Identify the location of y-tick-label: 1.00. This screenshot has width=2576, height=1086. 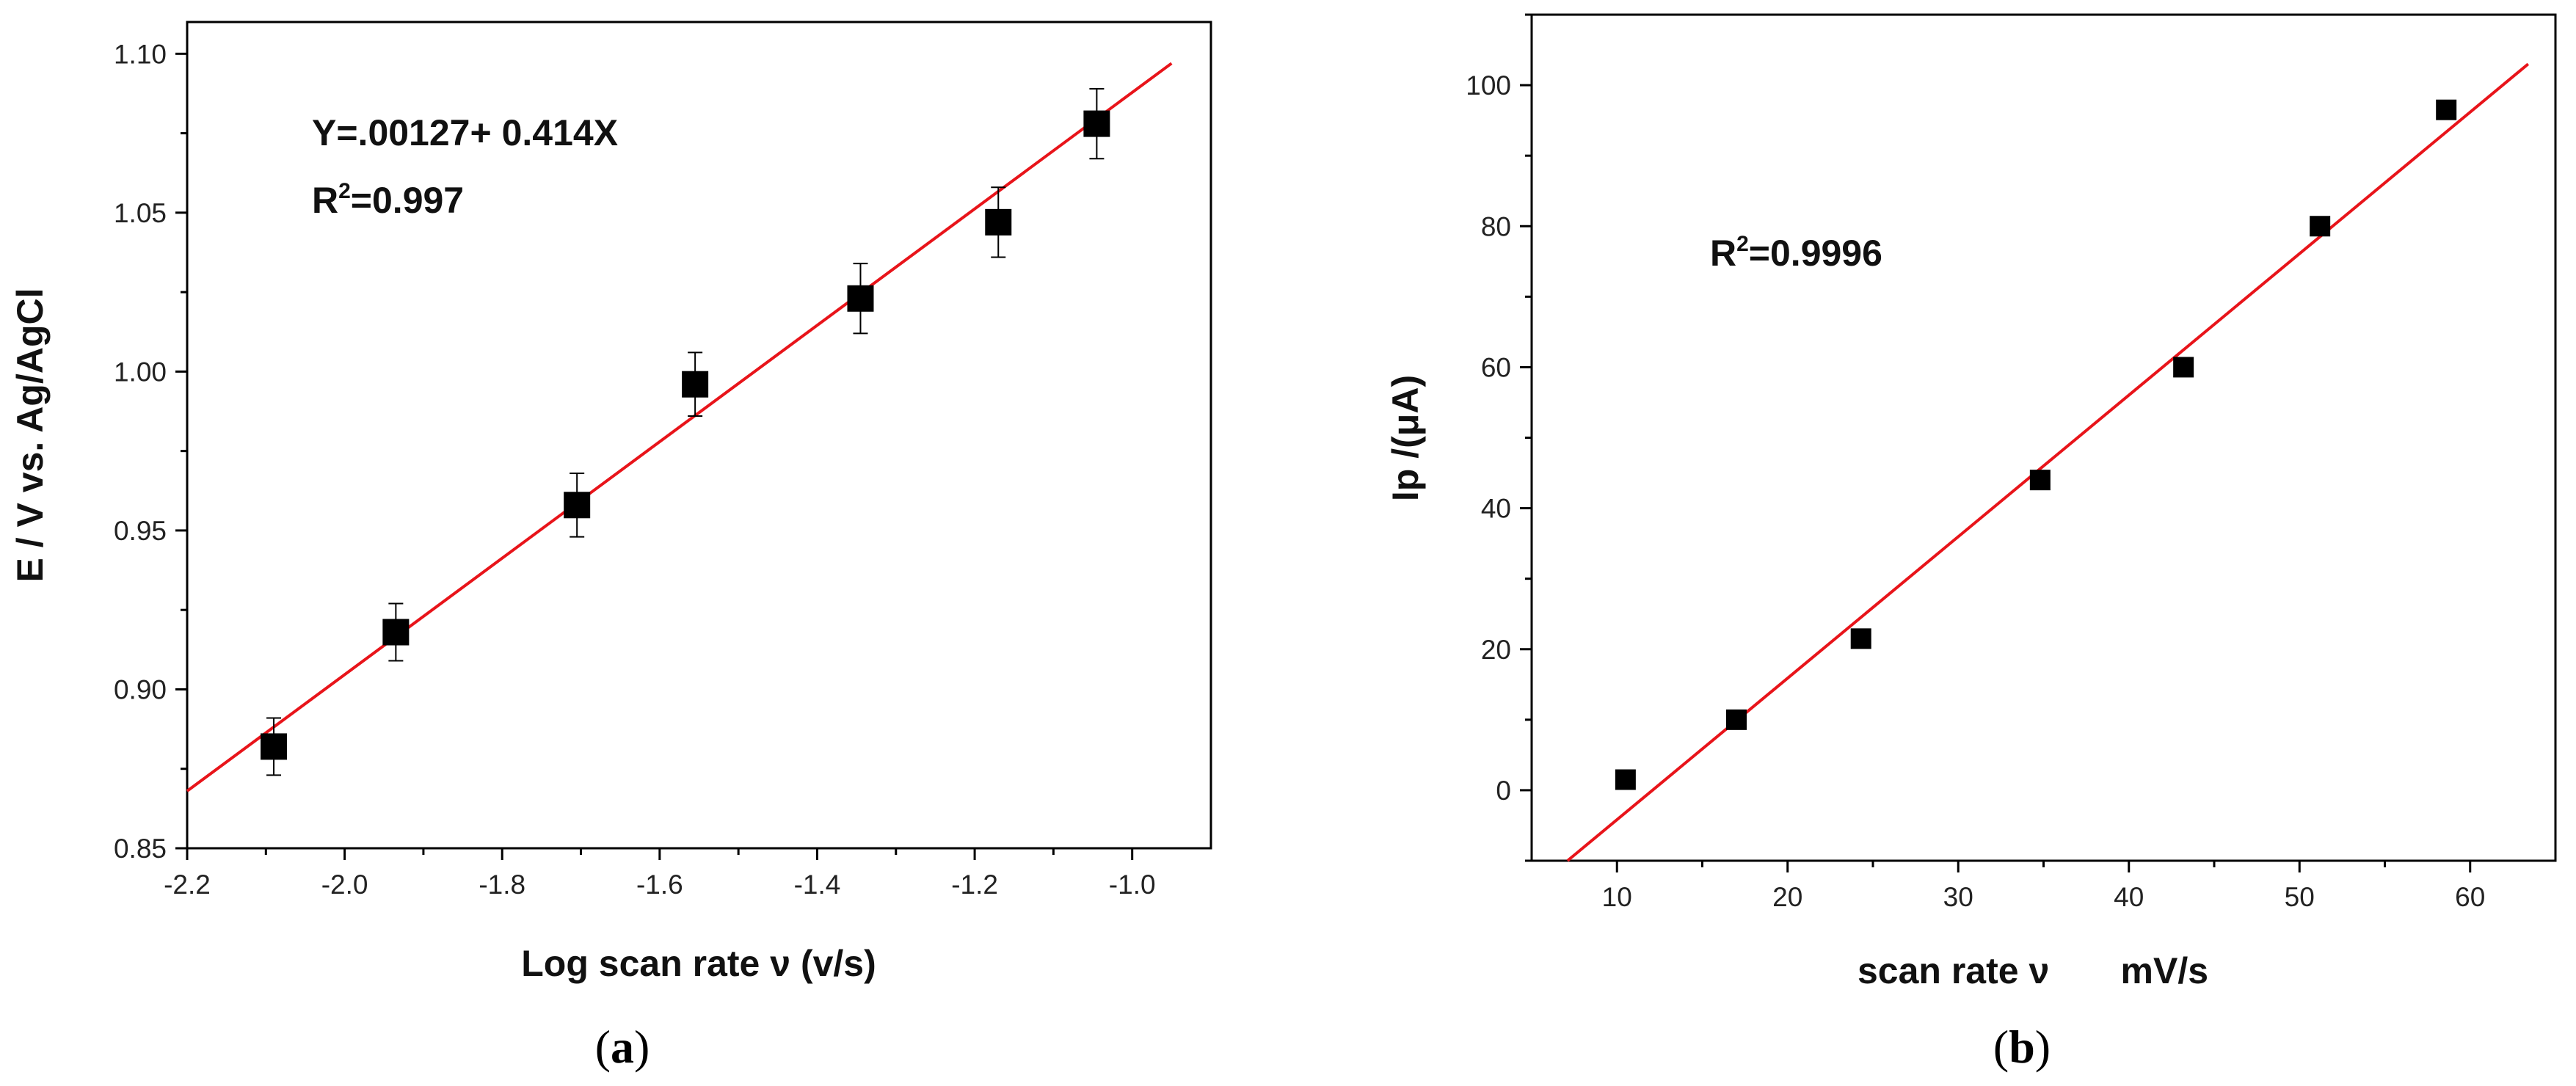
(140, 372).